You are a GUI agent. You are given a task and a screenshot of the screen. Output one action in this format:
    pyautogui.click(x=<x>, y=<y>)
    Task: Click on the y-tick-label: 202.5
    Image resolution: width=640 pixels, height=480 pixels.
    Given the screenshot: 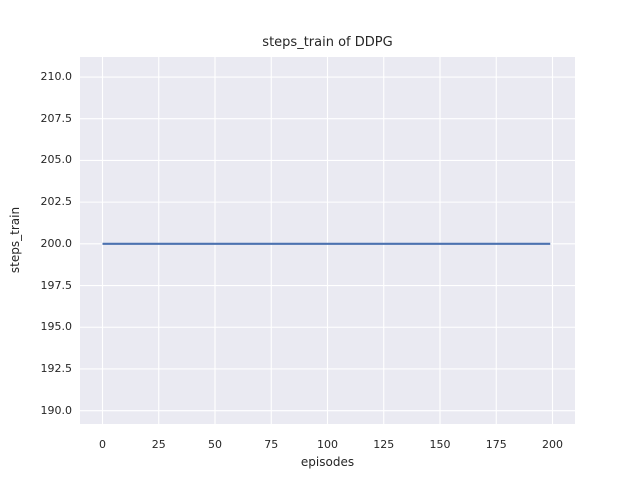 What is the action you would take?
    pyautogui.click(x=56, y=202)
    